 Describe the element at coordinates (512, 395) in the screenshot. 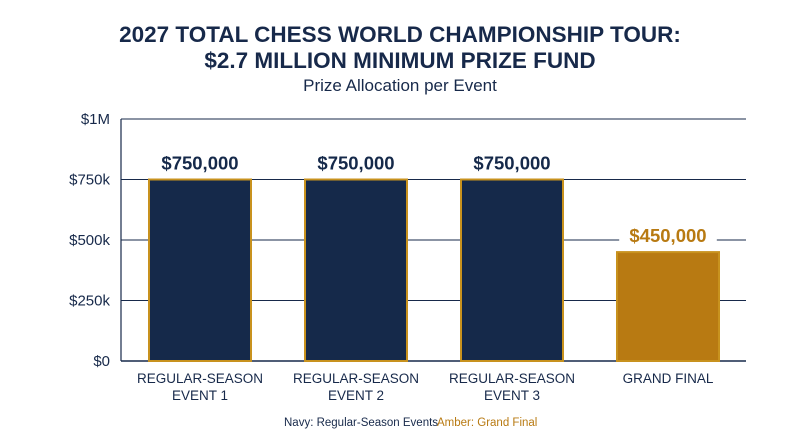

I see `x-tick-label: EVENT 3` at that location.